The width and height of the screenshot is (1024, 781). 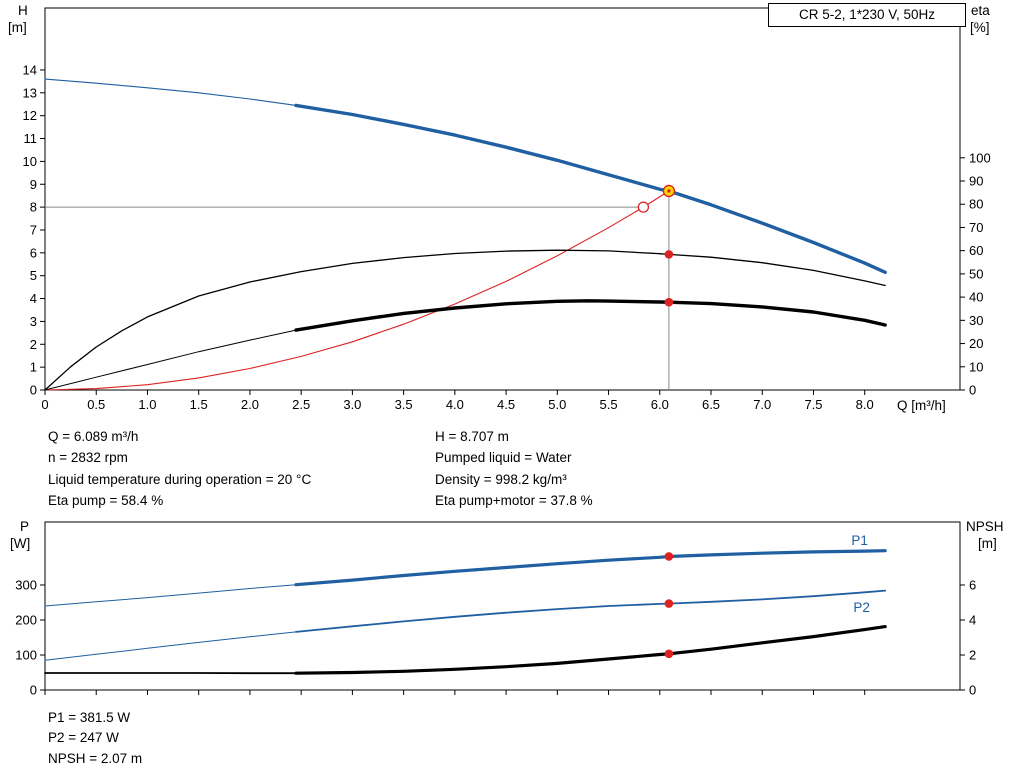 What do you see at coordinates (976, 204) in the screenshot?
I see `y-right-tick-label: 80` at bounding box center [976, 204].